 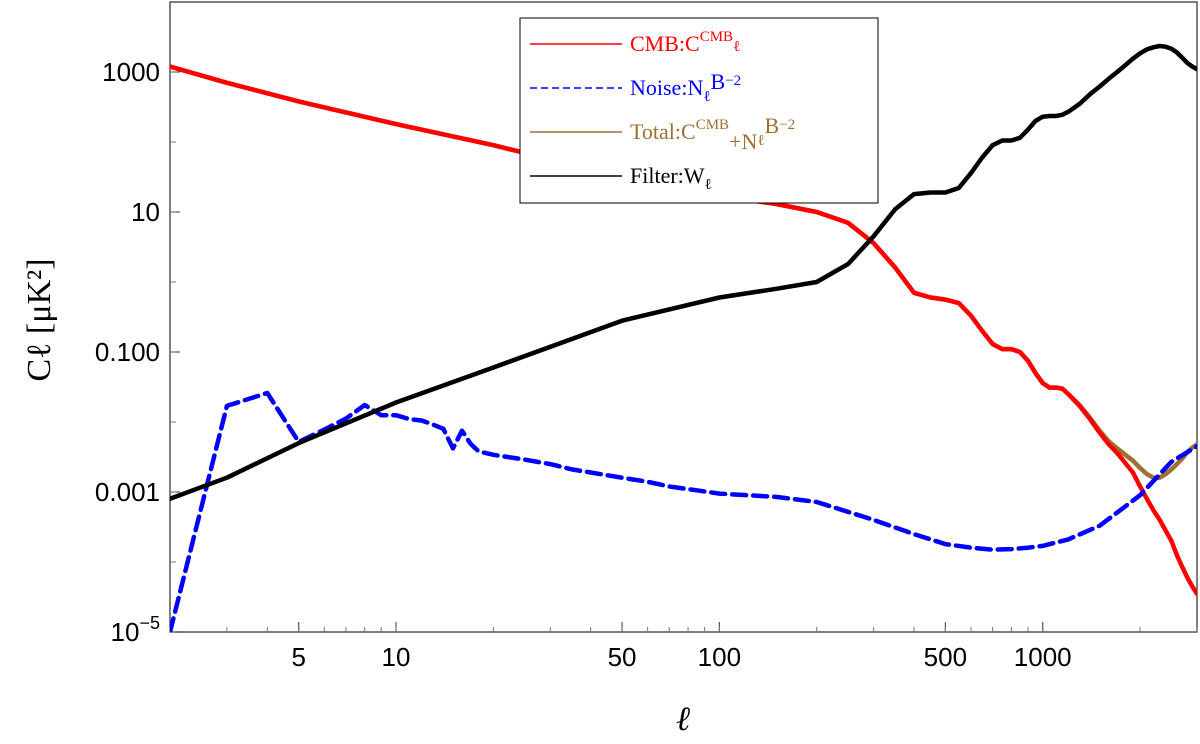 What do you see at coordinates (945, 657) in the screenshot?
I see `x-tick-label: 500` at bounding box center [945, 657].